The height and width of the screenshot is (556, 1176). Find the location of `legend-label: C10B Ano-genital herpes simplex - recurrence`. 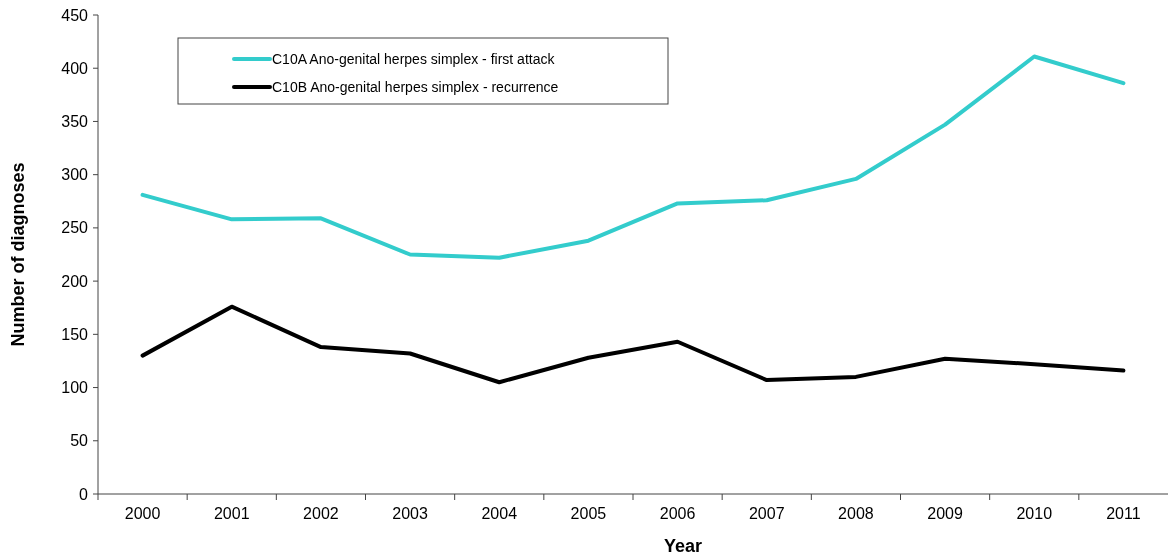

legend-label: C10B Ano-genital herpes simplex - recurrence is located at coordinates (415, 86).